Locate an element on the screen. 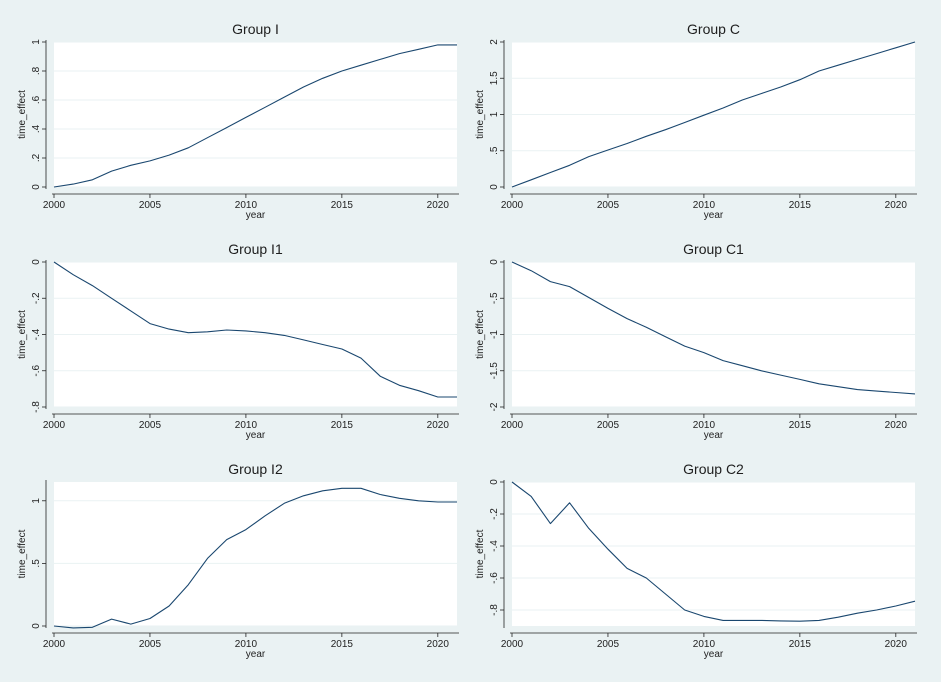 The height and width of the screenshot is (682, 941). y-tick-label: -2 is located at coordinates (494, 406).